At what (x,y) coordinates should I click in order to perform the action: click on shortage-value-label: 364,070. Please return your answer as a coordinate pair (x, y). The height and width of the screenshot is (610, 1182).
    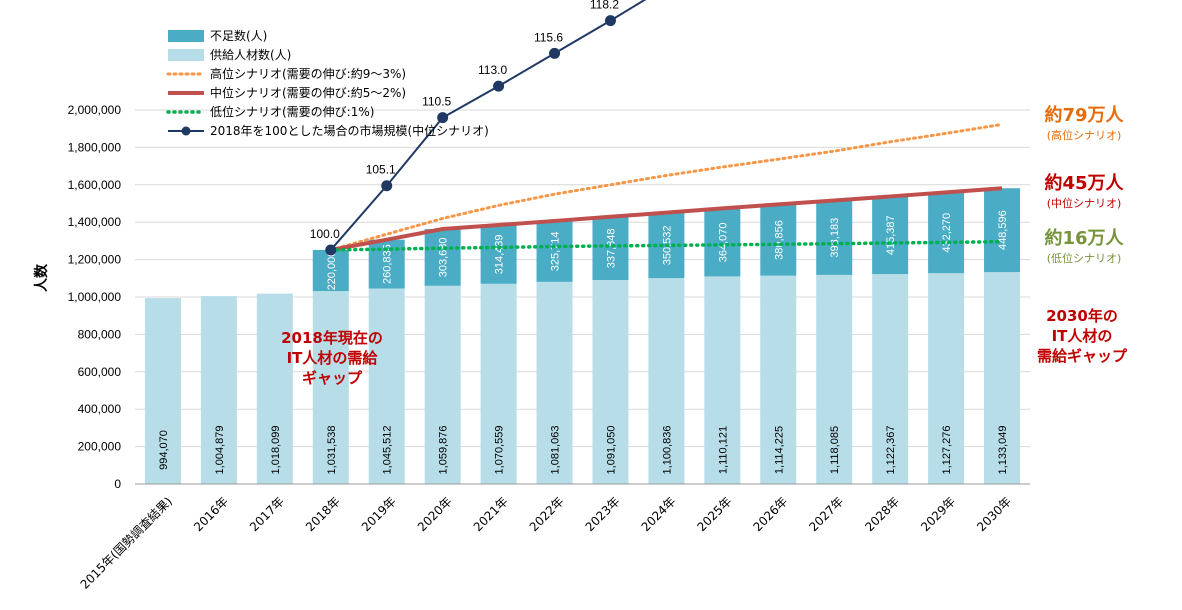
    Looking at the image, I should click on (723, 242).